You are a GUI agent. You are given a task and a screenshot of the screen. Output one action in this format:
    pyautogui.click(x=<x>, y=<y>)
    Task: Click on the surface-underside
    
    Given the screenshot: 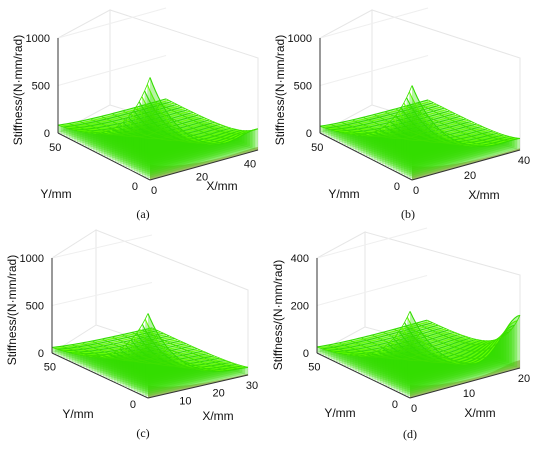 What is the action you would take?
    pyautogui.click(x=465, y=379)
    